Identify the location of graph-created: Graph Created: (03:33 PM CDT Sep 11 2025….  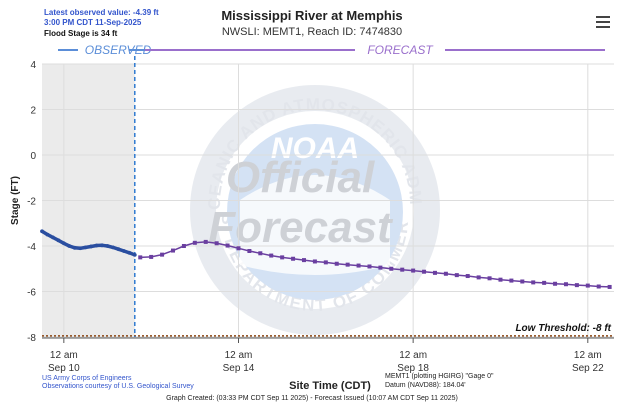
(312, 398).